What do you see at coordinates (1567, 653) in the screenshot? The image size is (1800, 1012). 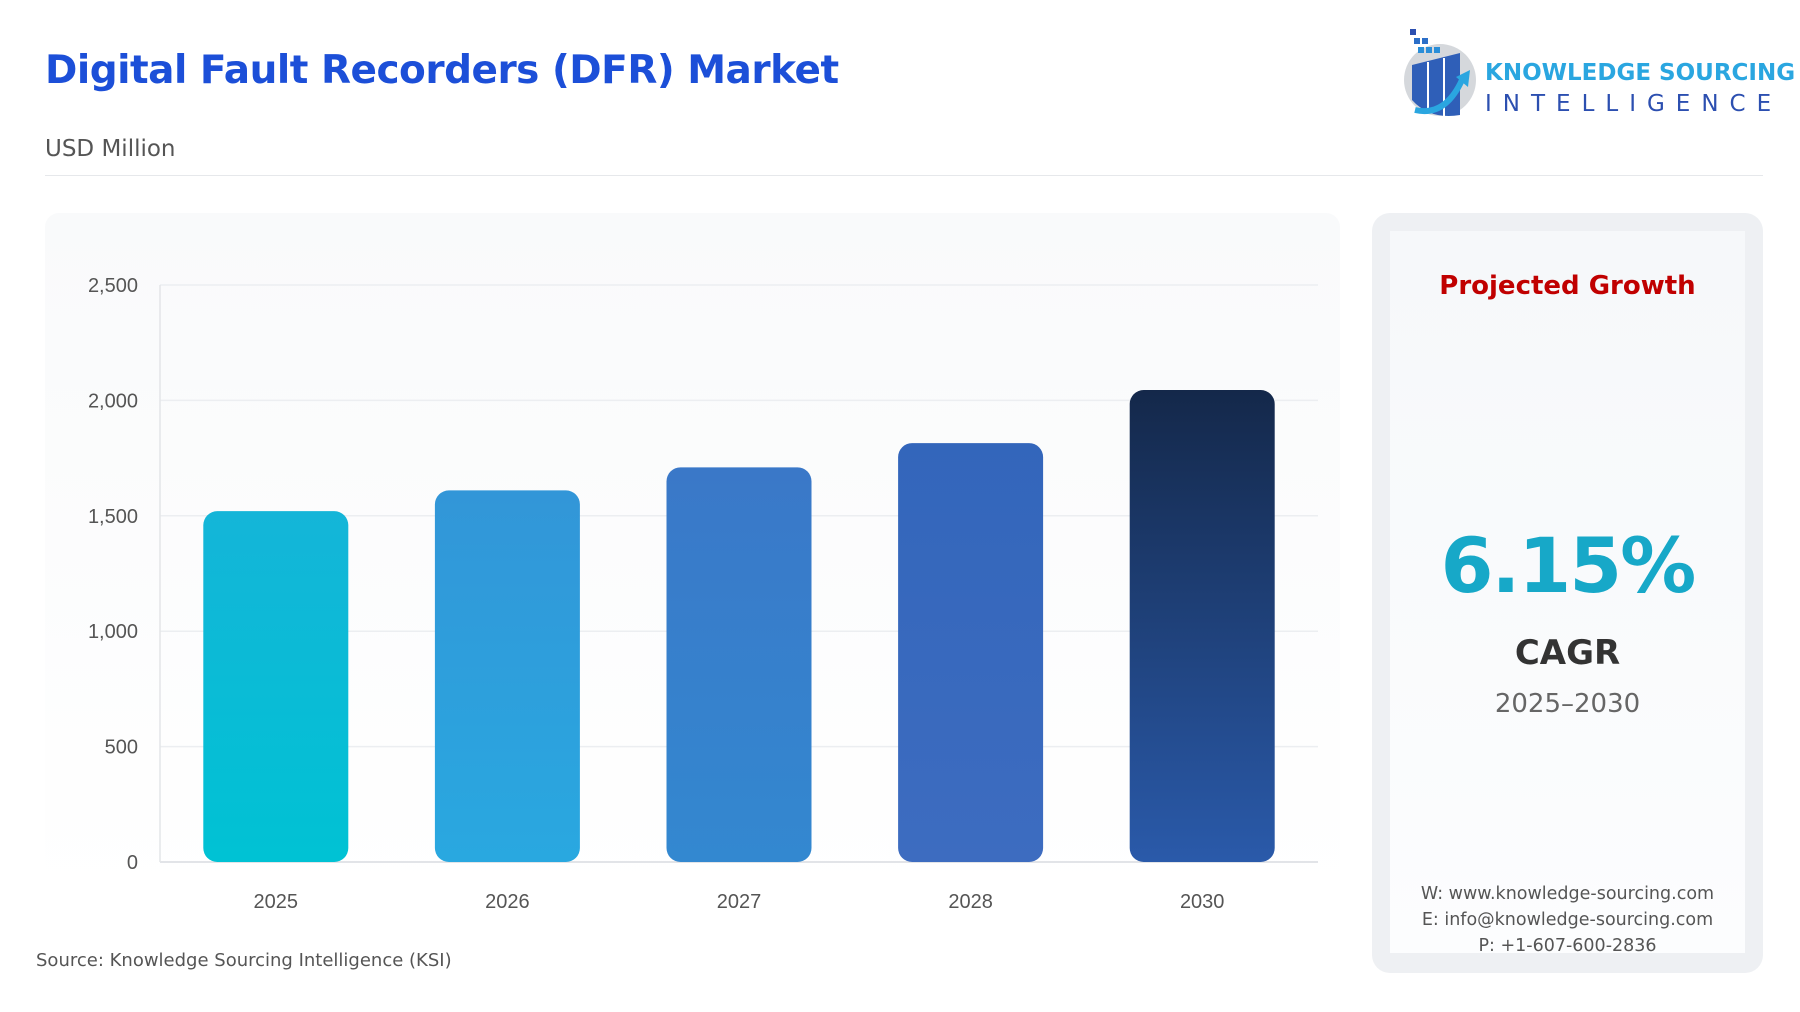 I see `cagr-label: CAGR` at bounding box center [1567, 653].